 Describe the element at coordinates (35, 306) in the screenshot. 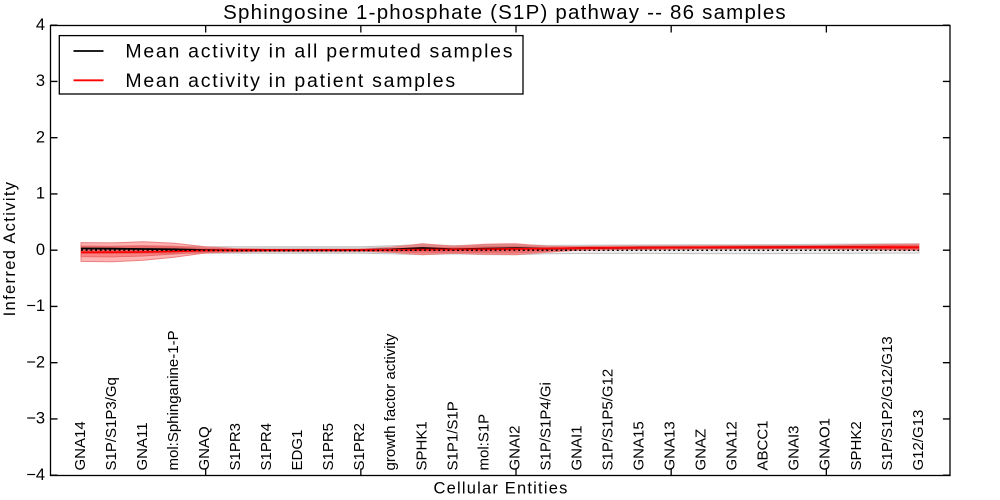

I see `svg-text: −1` at that location.